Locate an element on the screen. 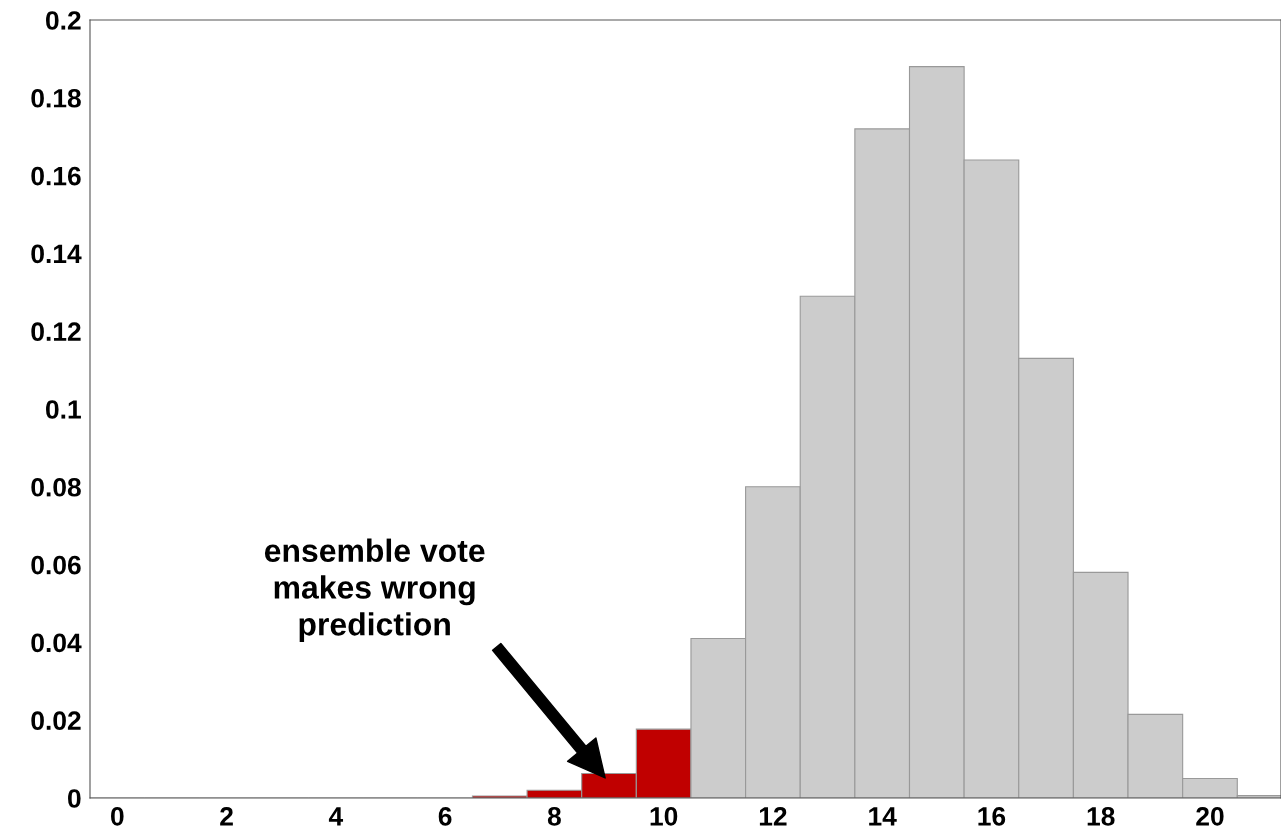  x-tick-label: 12 is located at coordinates (773, 816).